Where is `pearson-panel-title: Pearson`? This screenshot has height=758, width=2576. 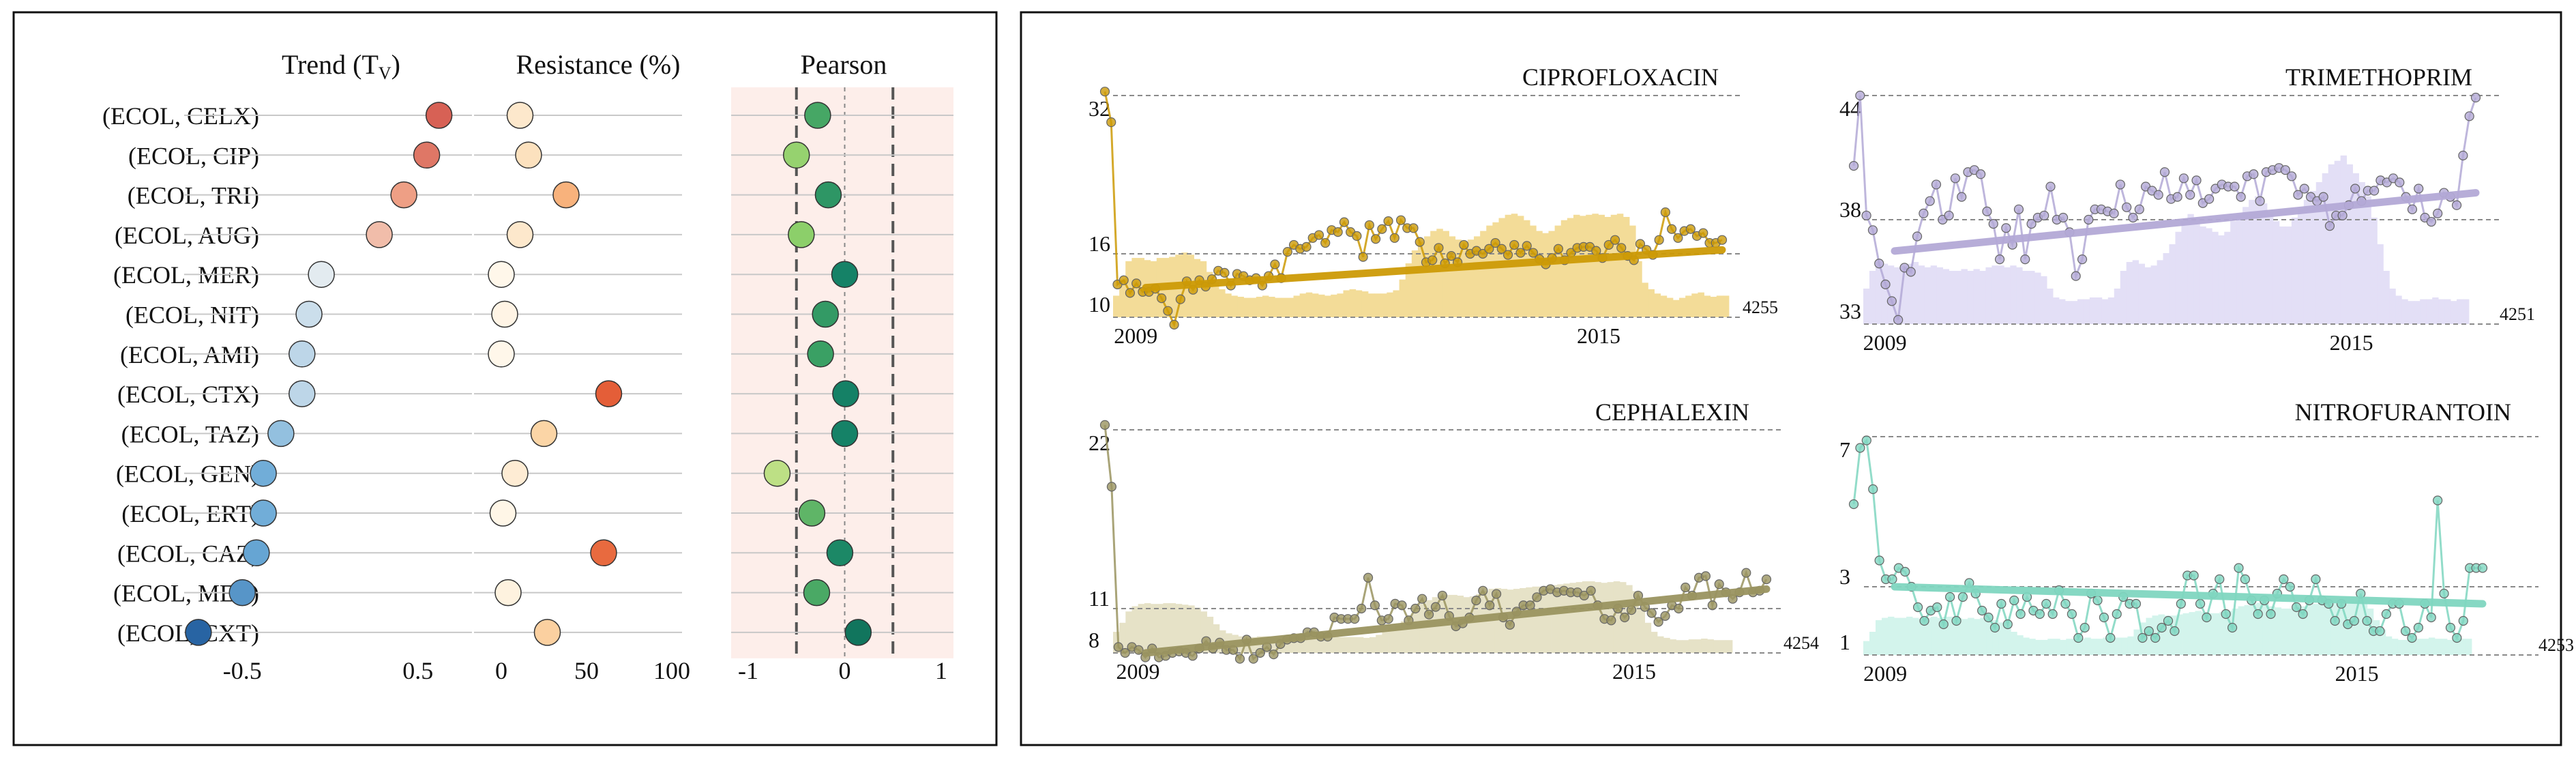
pearson-panel-title: Pearson is located at coordinates (844, 65).